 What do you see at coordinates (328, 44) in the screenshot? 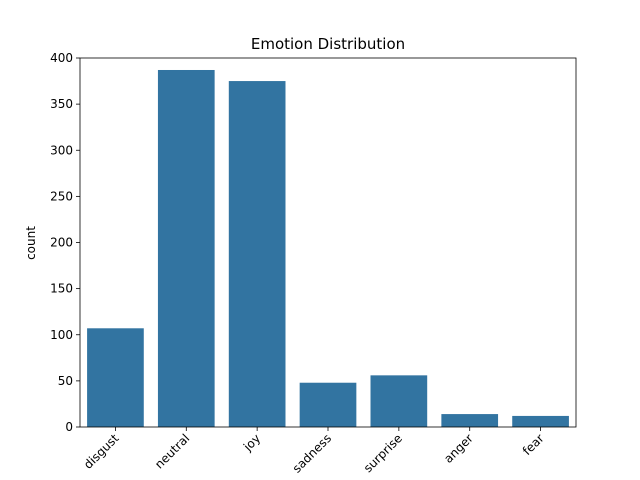
I see `chart-title: Emotion Distribution` at bounding box center [328, 44].